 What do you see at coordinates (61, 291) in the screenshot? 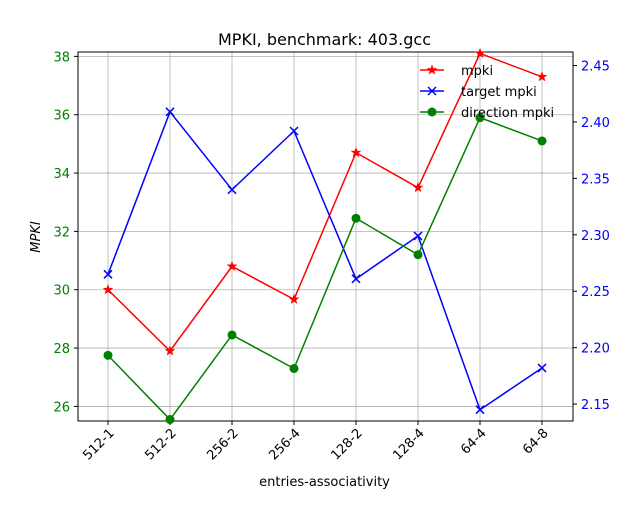
I see `y-left-tick-label: 30` at bounding box center [61, 291].